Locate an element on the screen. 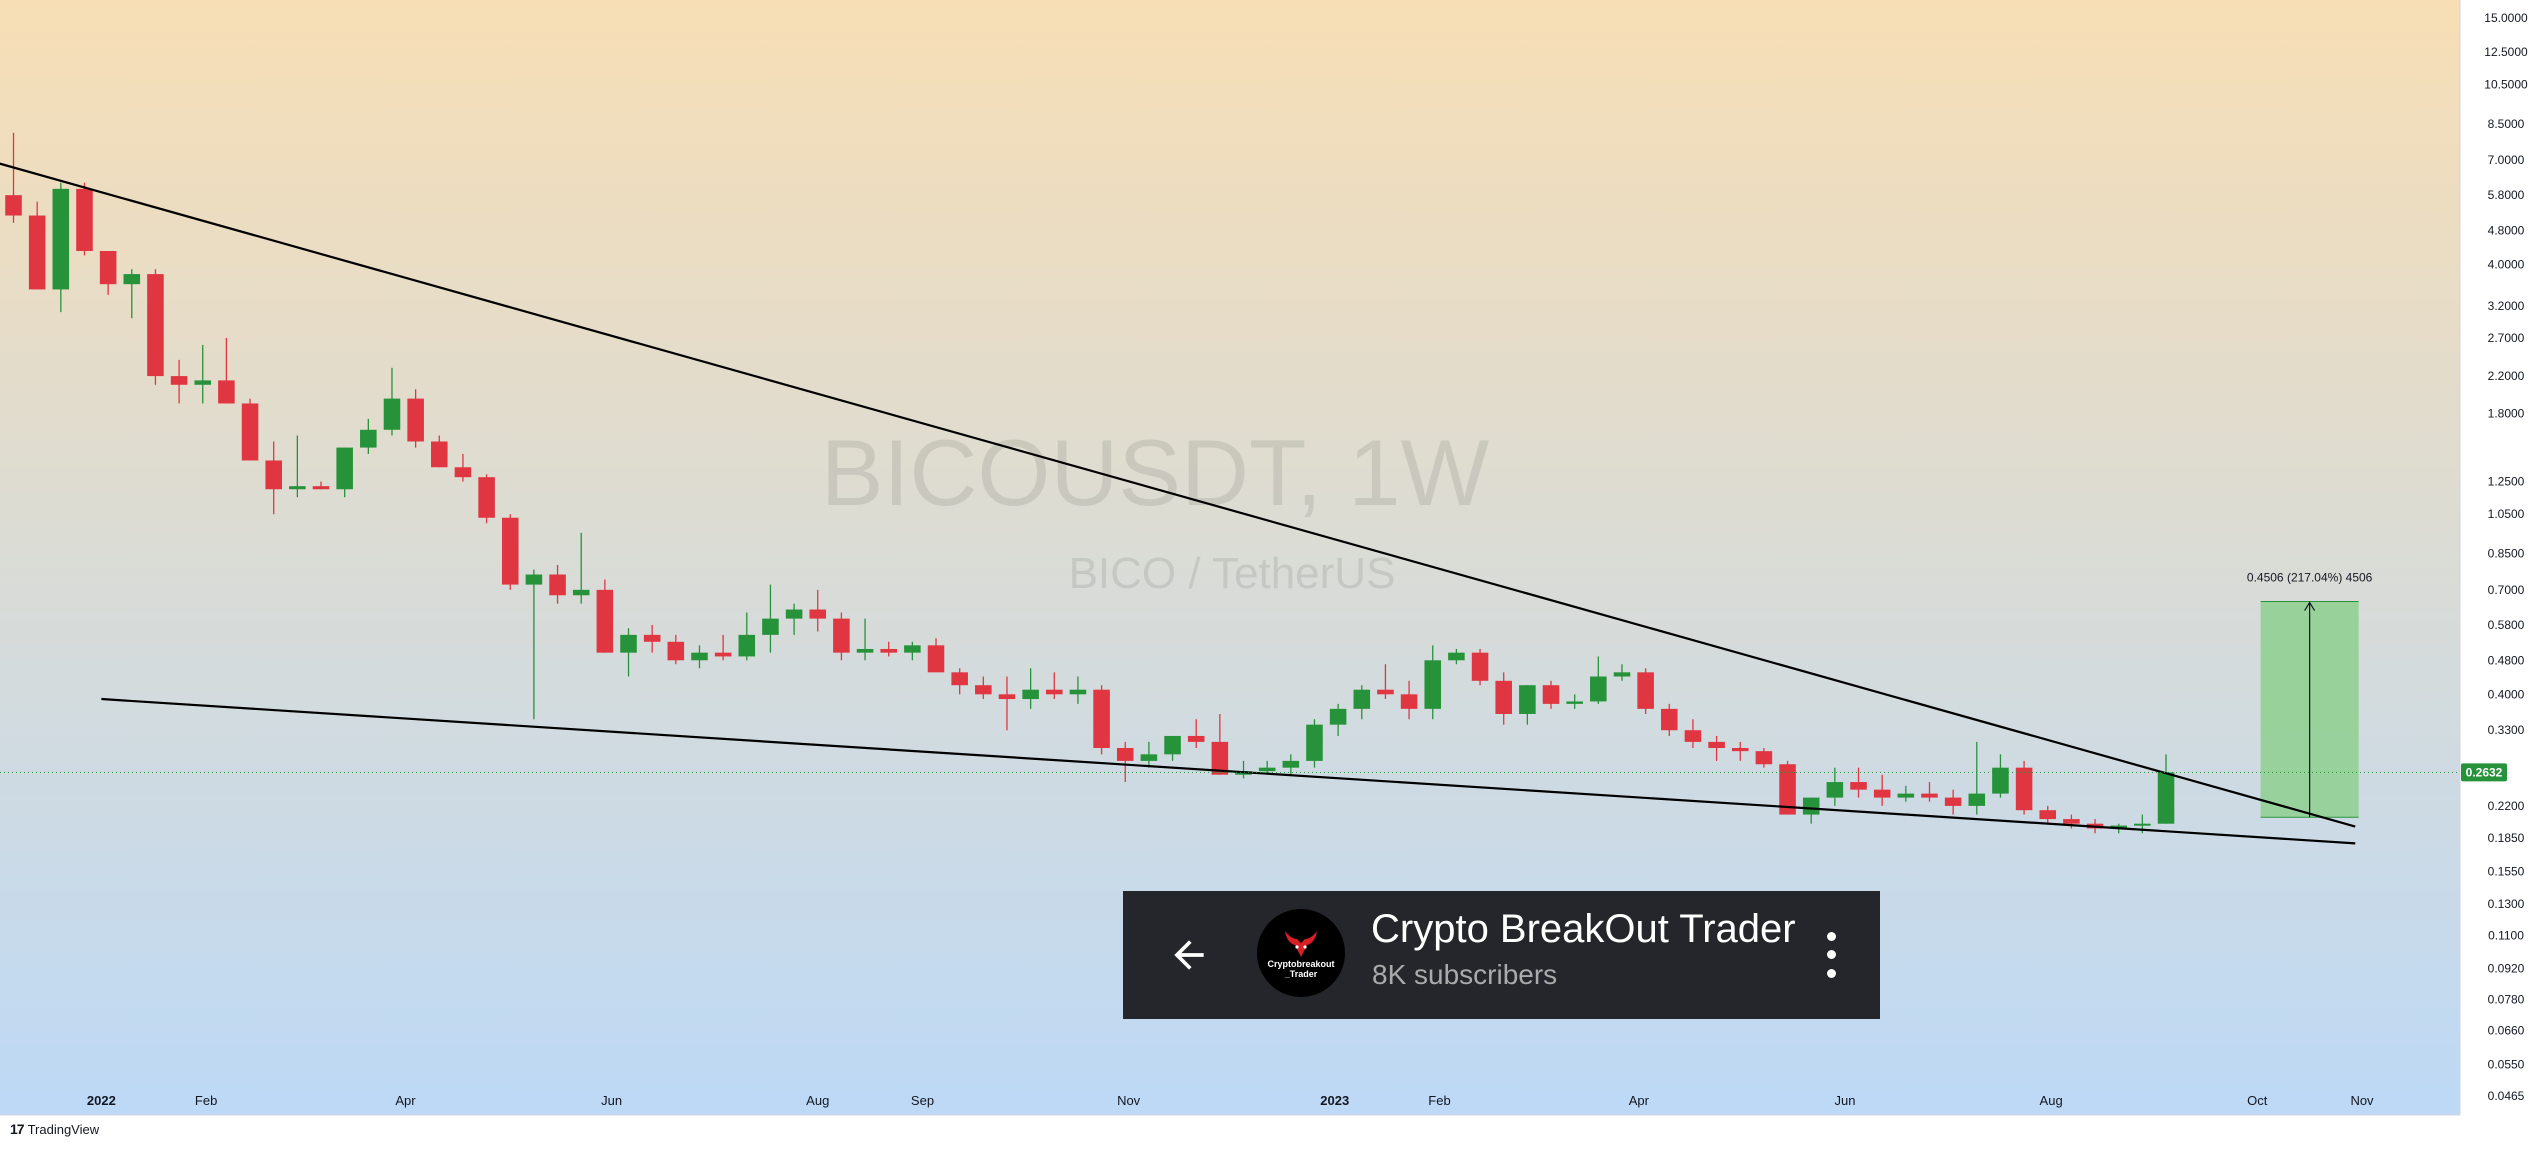  more-vert-icon is located at coordinates (1831, 974).